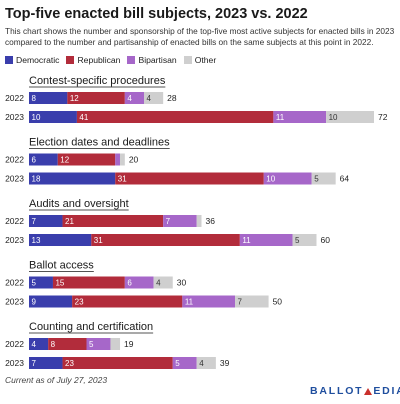 This screenshot has width=400, height=404. Describe the element at coordinates (287, 178) in the screenshot. I see `bar-segment-election-dates-and-deadlines-2023-bipartisan` at that location.